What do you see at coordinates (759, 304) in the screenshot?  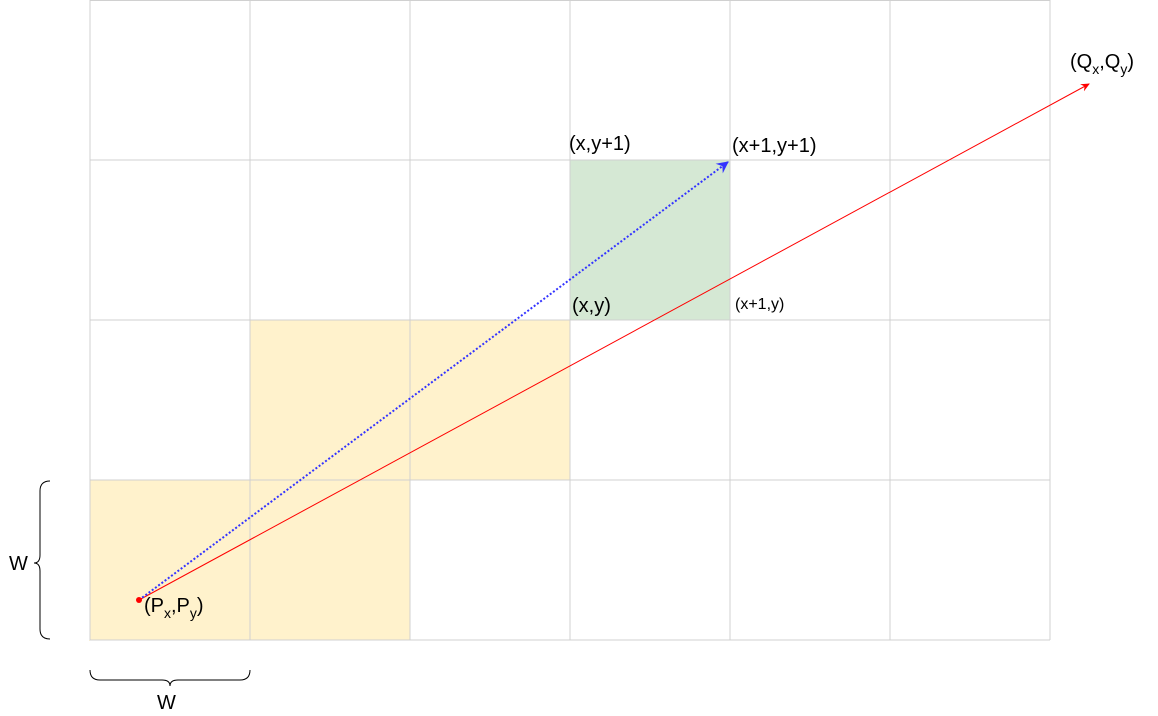 I see `cell-bottom-right-label: (x+1,y)` at bounding box center [759, 304].